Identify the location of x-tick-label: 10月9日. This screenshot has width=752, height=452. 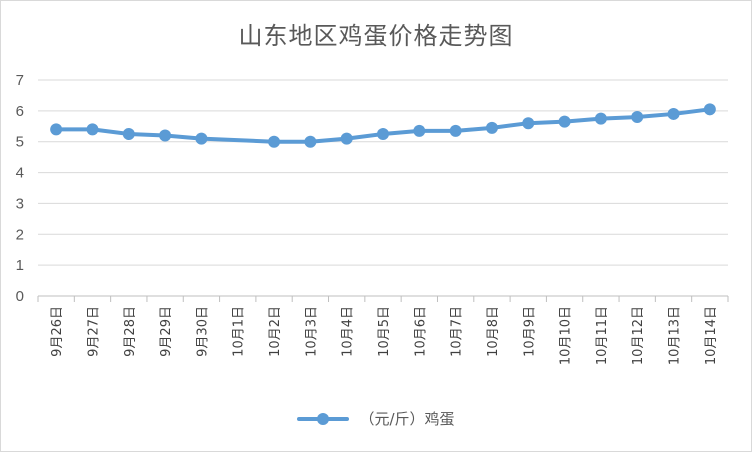
(529, 331).